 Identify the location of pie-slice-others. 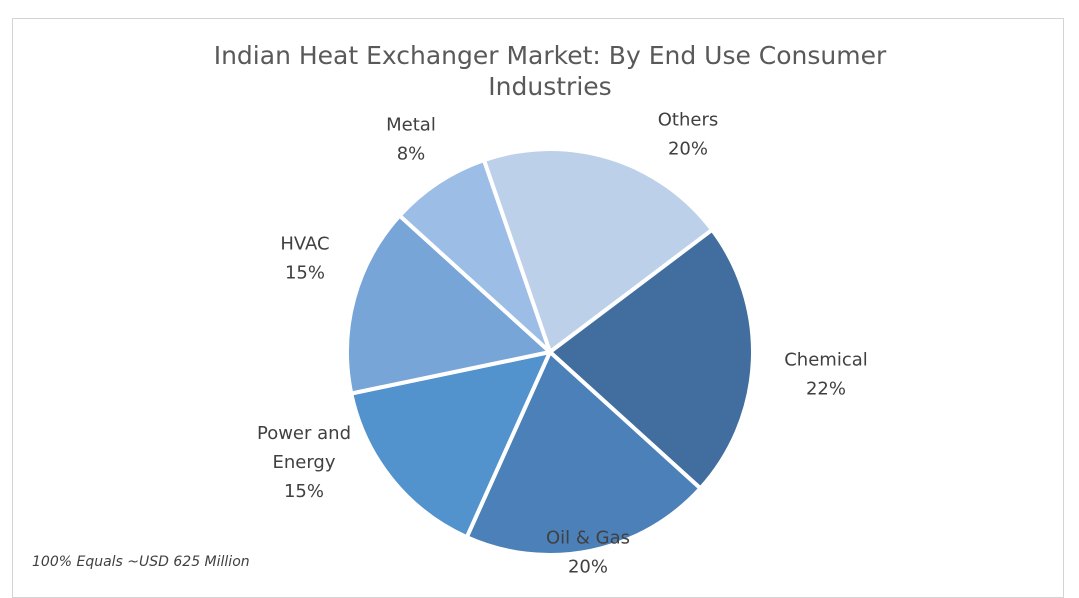
(598, 250).